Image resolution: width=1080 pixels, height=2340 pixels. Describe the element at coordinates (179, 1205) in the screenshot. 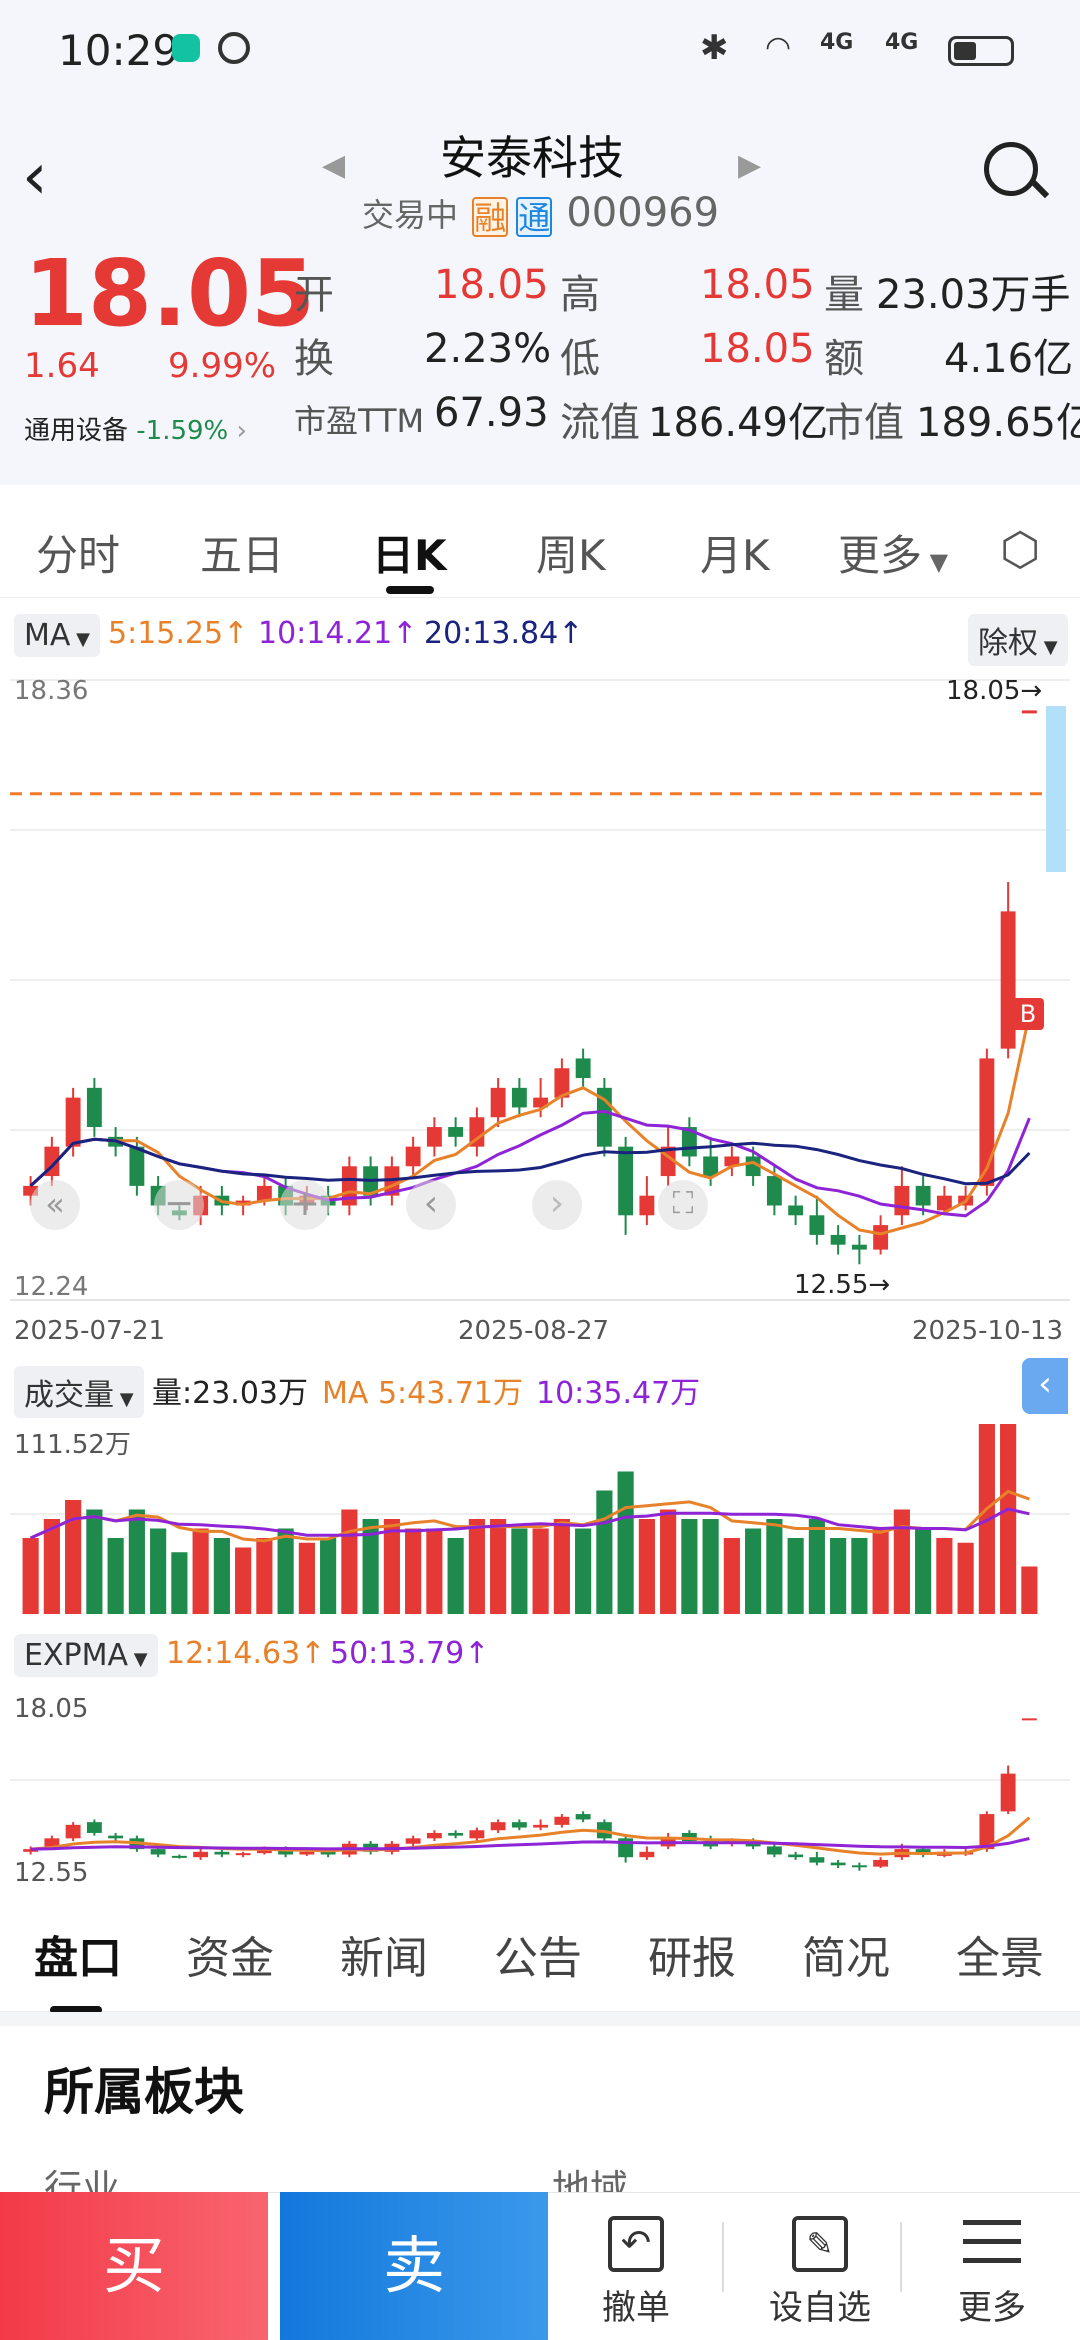

I see `zoom-out-icon: −` at that location.